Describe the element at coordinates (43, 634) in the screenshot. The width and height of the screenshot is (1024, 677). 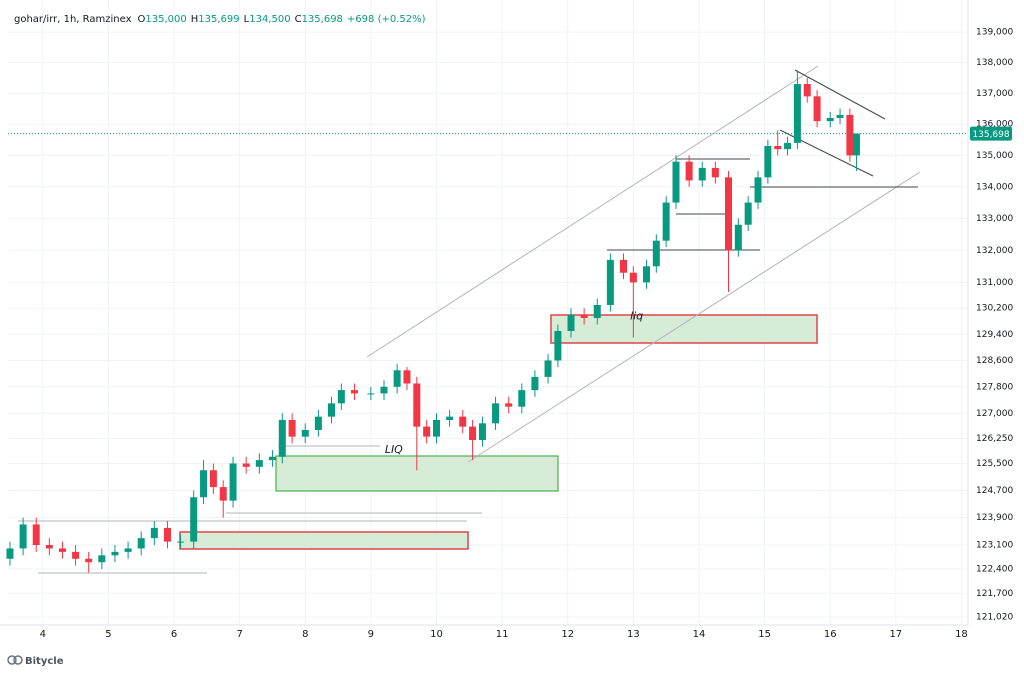
I see `x-tick-label: 4` at that location.